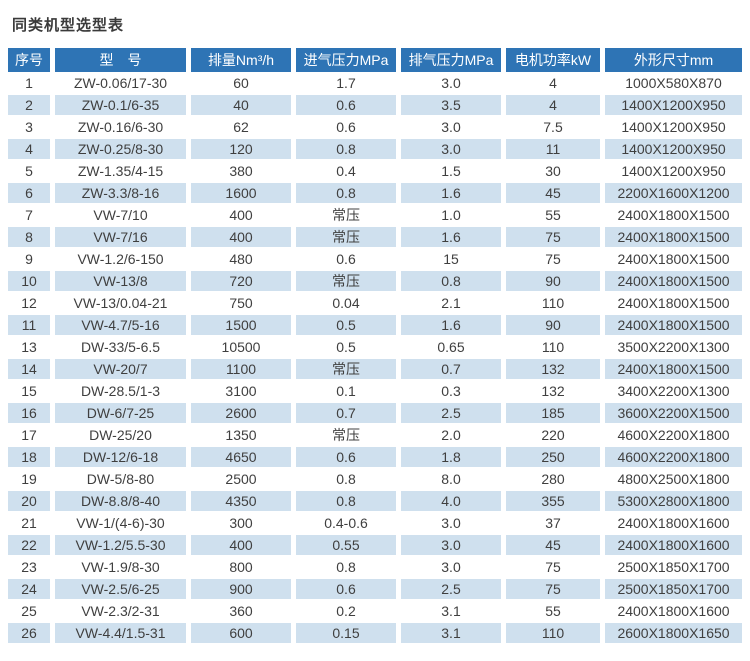 Image resolution: width=750 pixels, height=661 pixels. What do you see at coordinates (120, 105) in the screenshot?
I see `table-cell: ZW-0.1/6-35` at bounding box center [120, 105].